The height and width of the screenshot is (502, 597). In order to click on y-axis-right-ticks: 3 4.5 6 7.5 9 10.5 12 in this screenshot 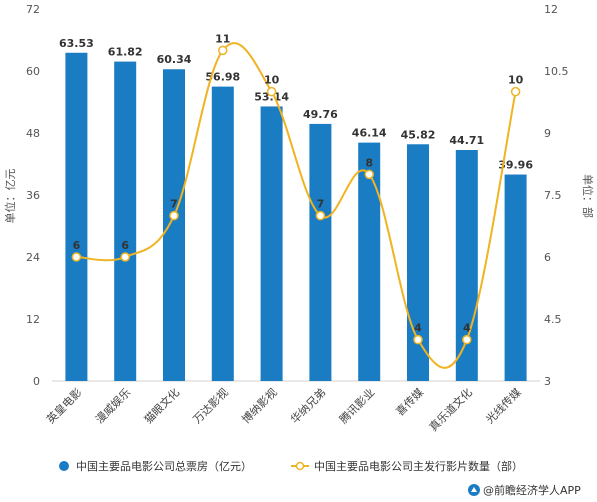, I will do `click(556, 195)`.